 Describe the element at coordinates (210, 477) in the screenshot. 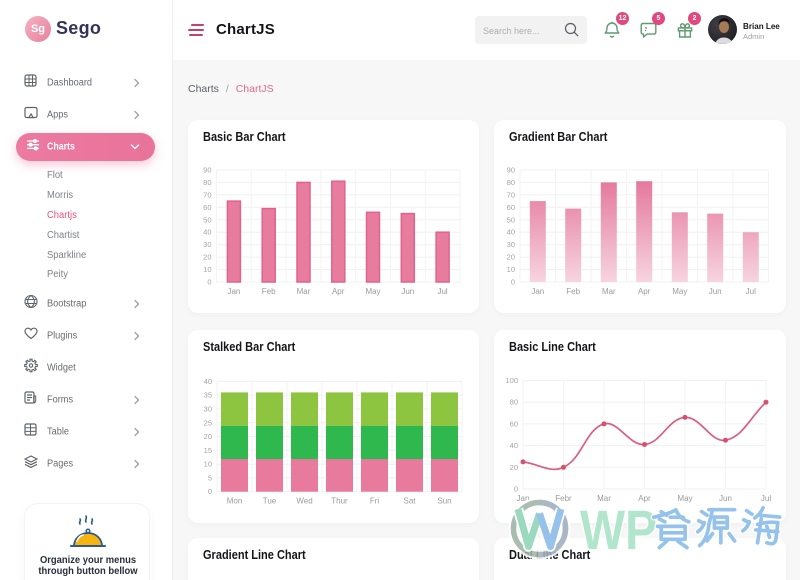

I see `svg-text: 5` at that location.